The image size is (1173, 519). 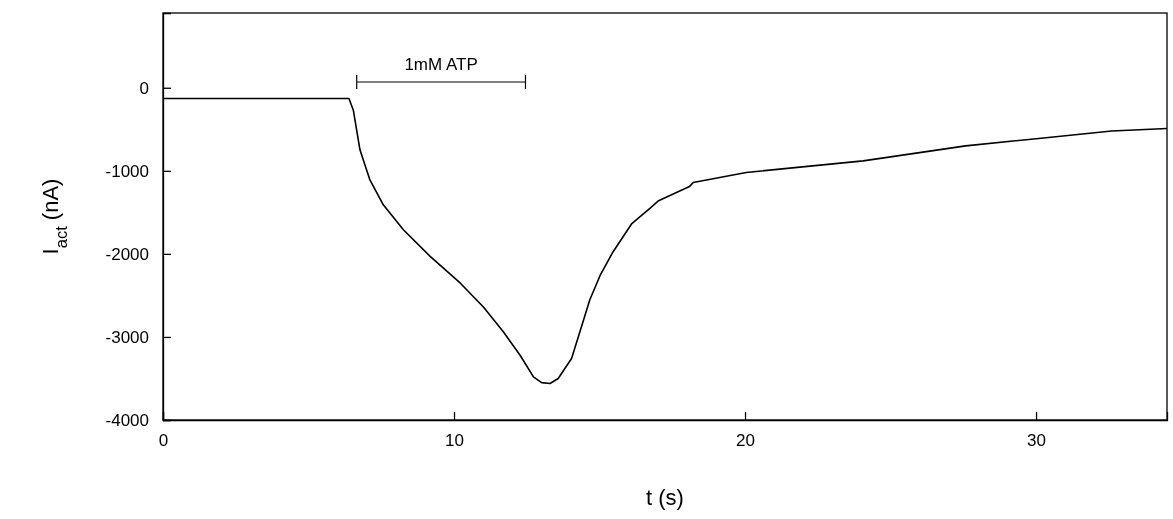 What do you see at coordinates (745, 441) in the screenshot?
I see `x-tick-label: 20` at bounding box center [745, 441].